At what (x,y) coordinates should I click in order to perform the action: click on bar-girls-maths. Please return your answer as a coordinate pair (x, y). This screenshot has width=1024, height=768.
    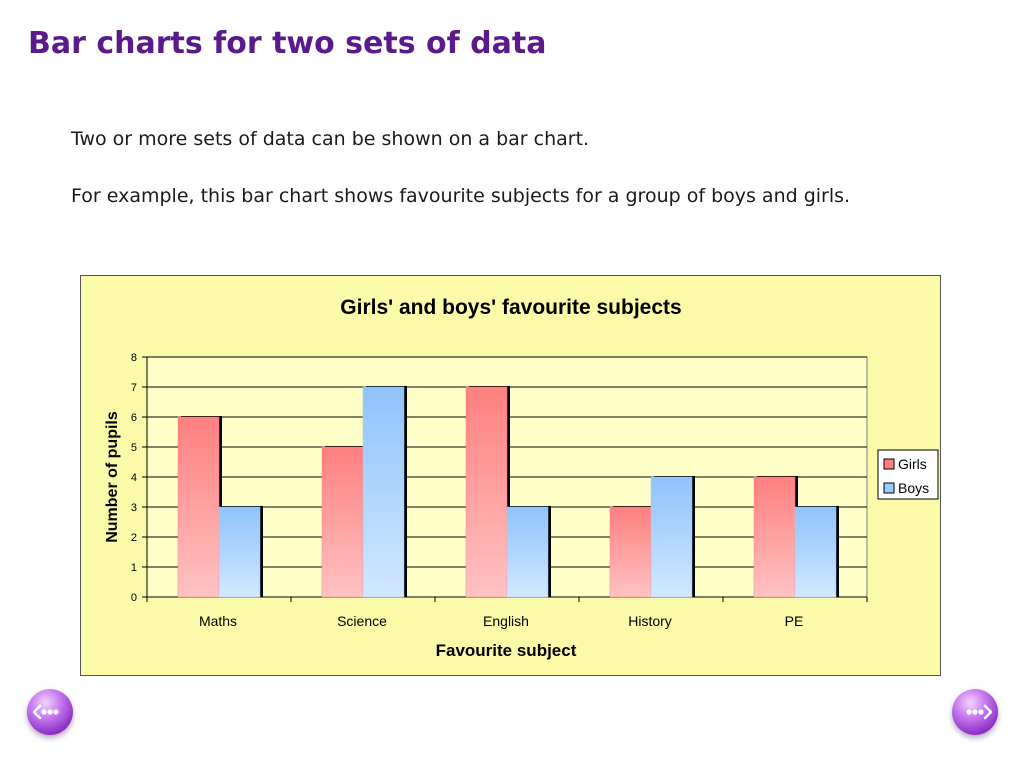
    Looking at the image, I should click on (198, 507).